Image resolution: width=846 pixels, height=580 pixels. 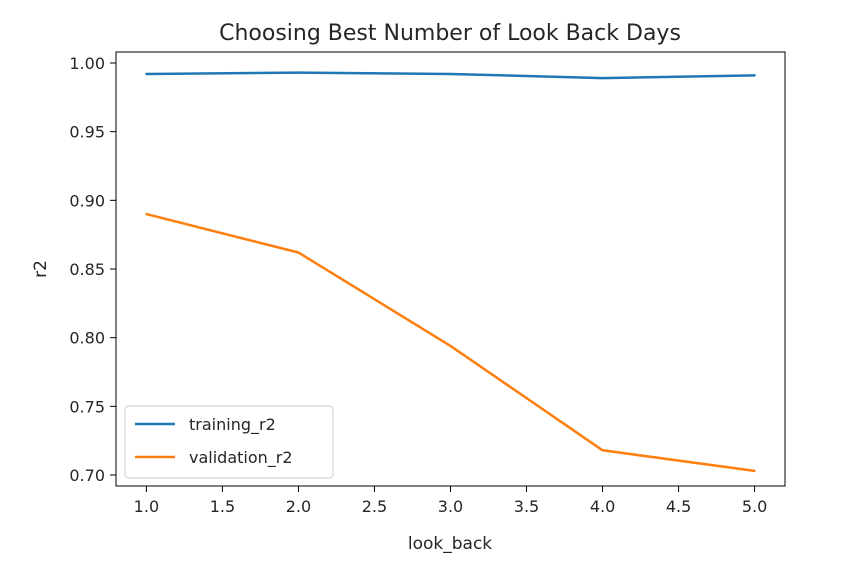 What do you see at coordinates (450, 544) in the screenshot?
I see `x-axis-label: look_back` at bounding box center [450, 544].